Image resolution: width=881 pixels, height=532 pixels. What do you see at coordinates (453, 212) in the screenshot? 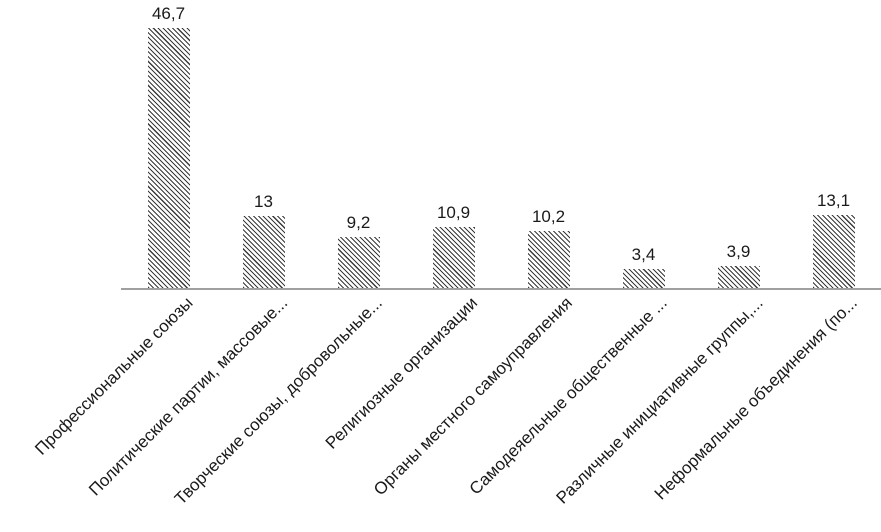
I see `bar-value-label: 10,9` at bounding box center [453, 212].